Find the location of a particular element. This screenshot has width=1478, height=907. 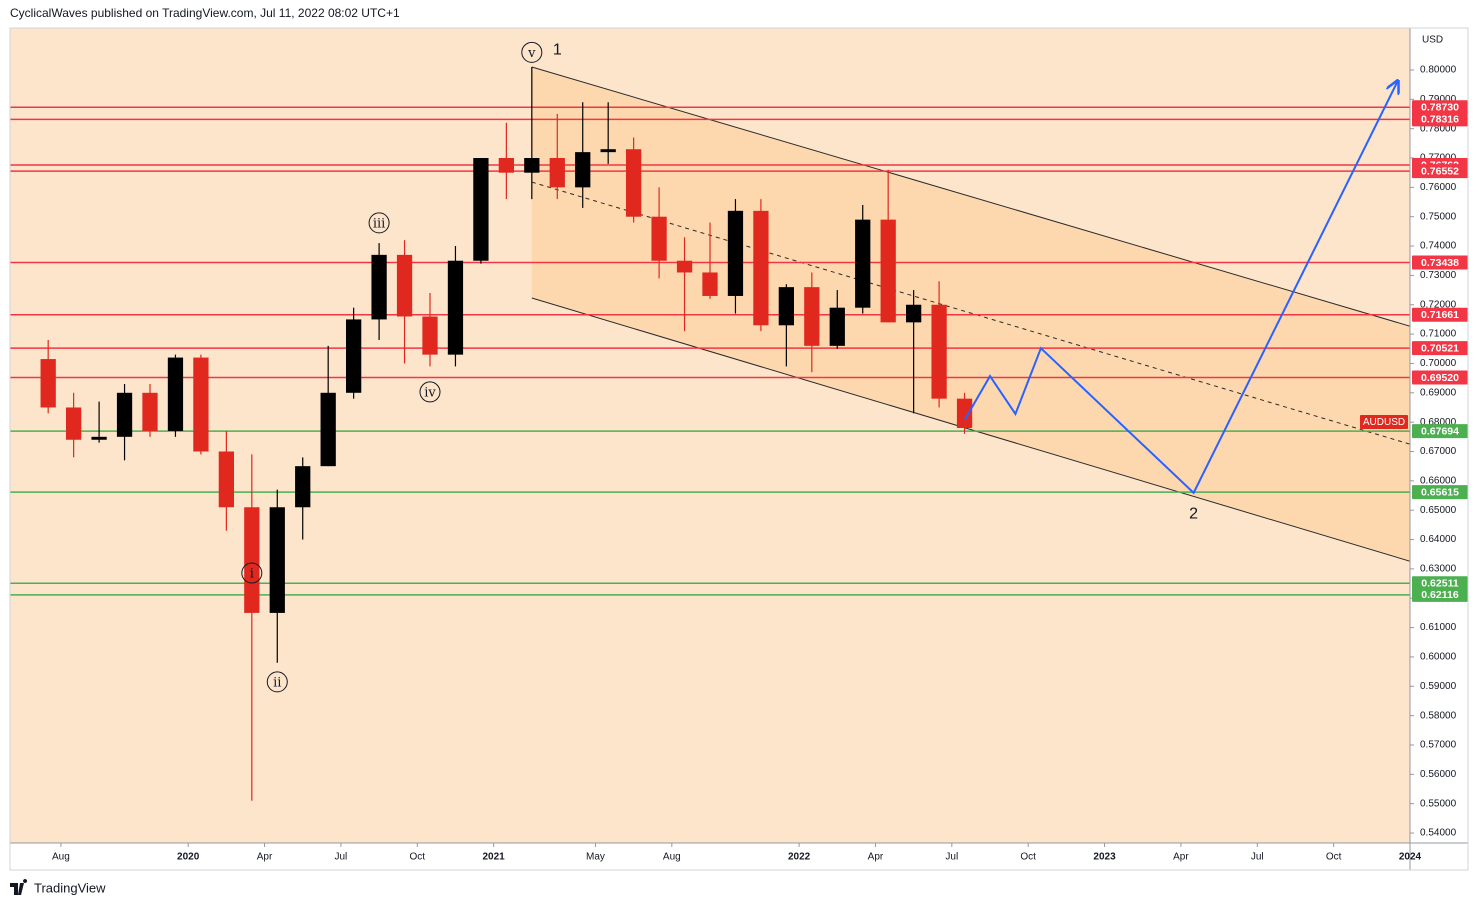

level-price-label: 0.65615 is located at coordinates (1440, 492).